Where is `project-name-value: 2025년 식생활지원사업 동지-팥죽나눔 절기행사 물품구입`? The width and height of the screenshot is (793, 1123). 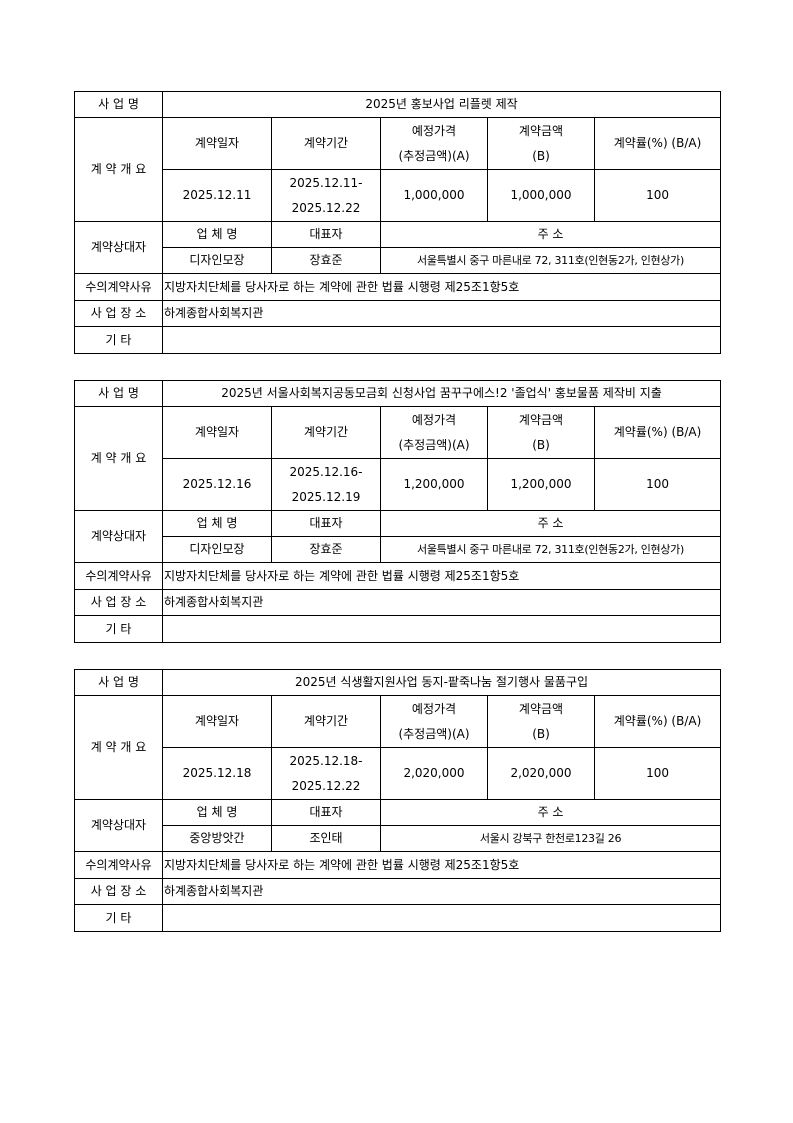 project-name-value: 2025년 식생활지원사업 동지-팥죽나눔 절기행사 물품구입 is located at coordinates (441, 682).